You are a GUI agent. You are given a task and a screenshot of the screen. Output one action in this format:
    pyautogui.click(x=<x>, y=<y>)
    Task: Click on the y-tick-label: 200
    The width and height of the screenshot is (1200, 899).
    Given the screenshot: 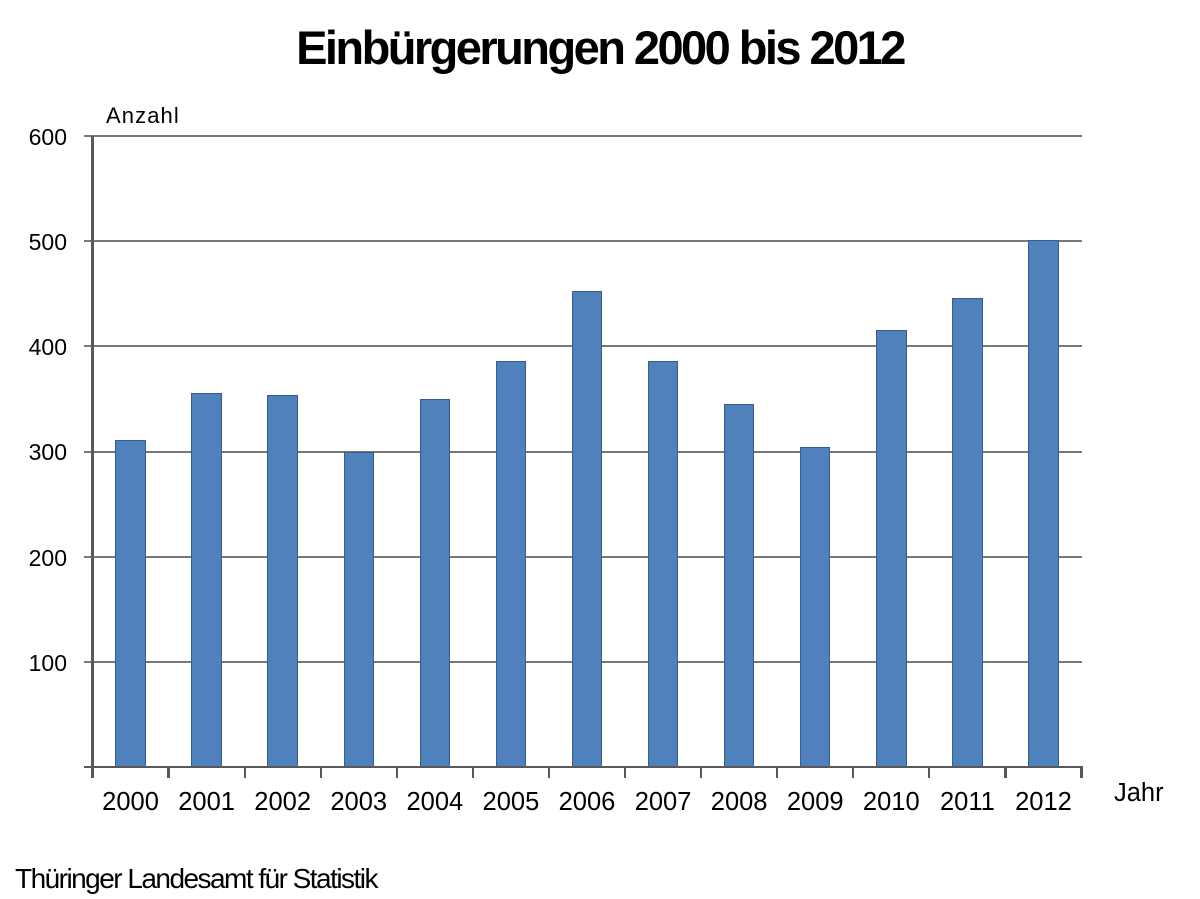 What is the action you would take?
    pyautogui.click(x=47, y=557)
    